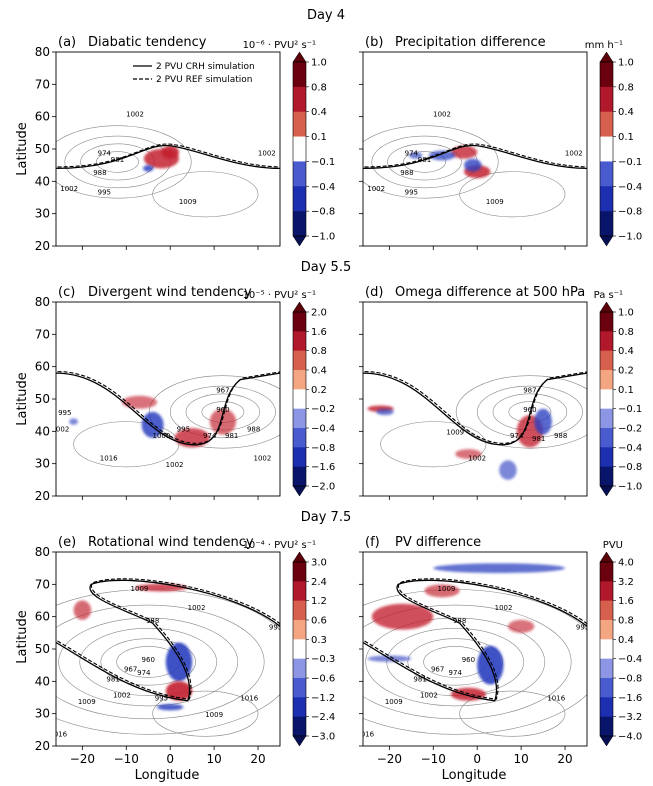  What do you see at coordinates (126, 759) in the screenshot?
I see `x-tick-label: −10` at bounding box center [126, 759].